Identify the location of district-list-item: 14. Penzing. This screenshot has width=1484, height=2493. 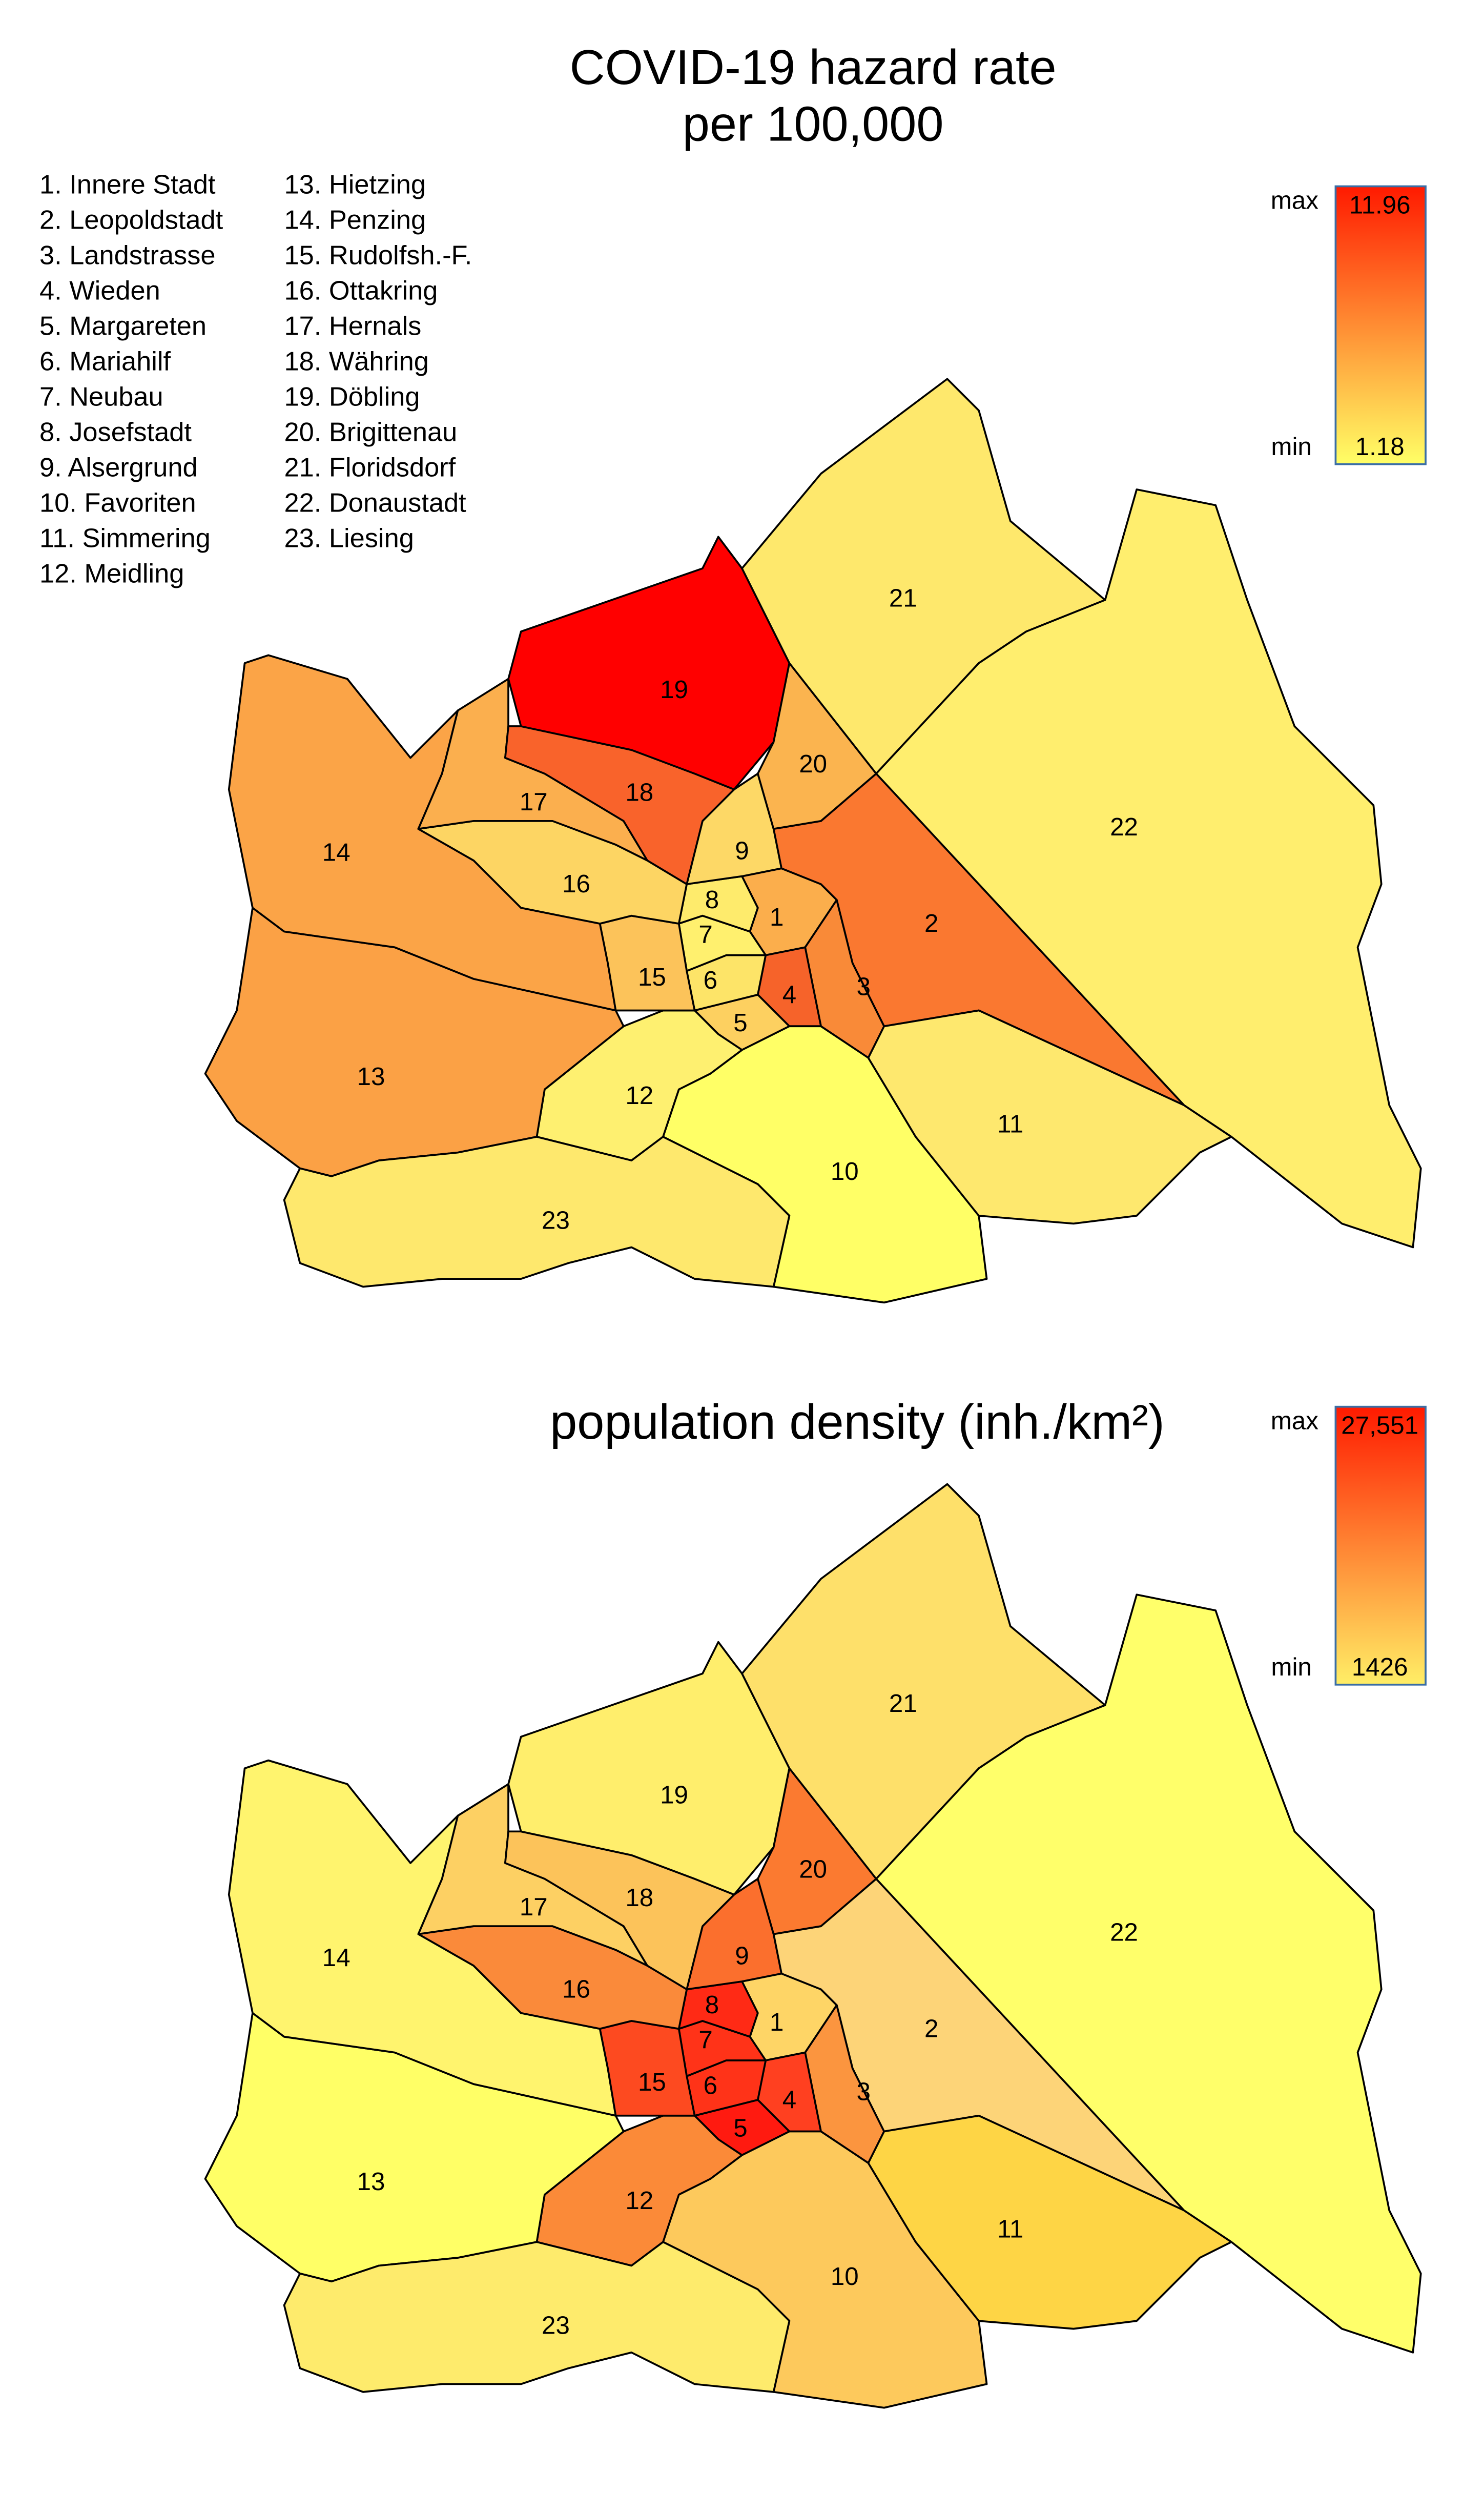
(355, 220).